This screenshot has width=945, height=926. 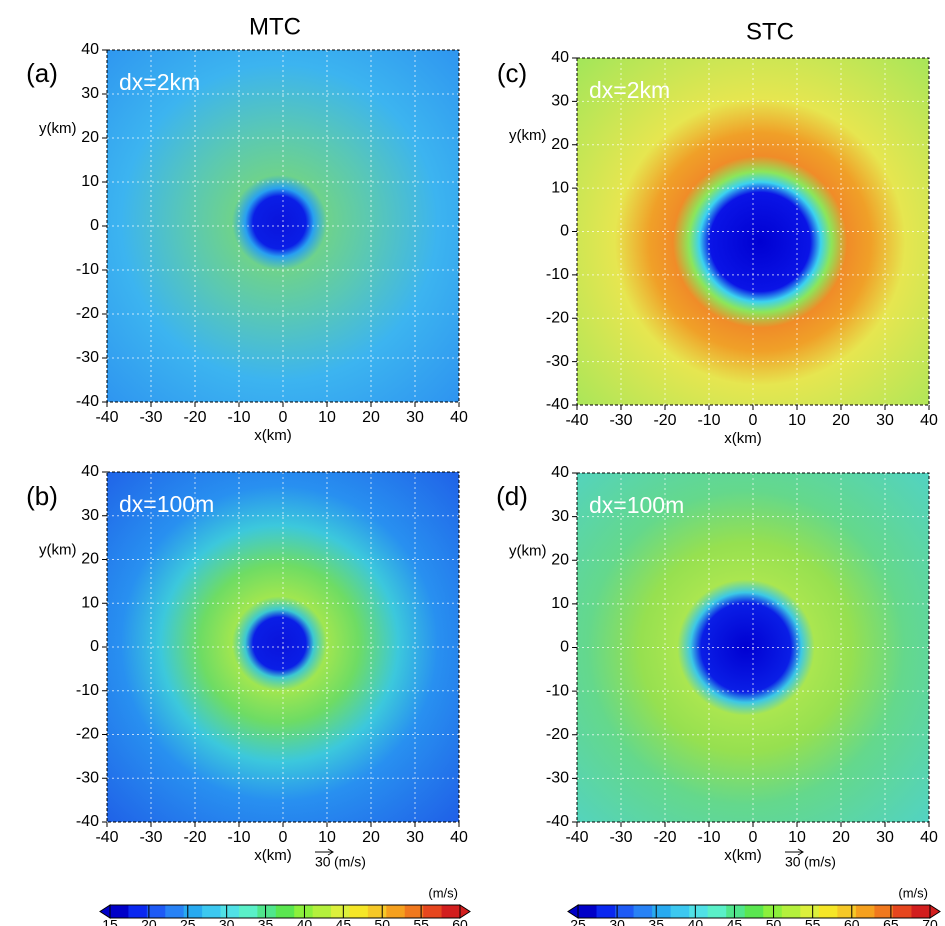 What do you see at coordinates (275, 26) in the screenshot?
I see `panel-title: MTC` at bounding box center [275, 26].